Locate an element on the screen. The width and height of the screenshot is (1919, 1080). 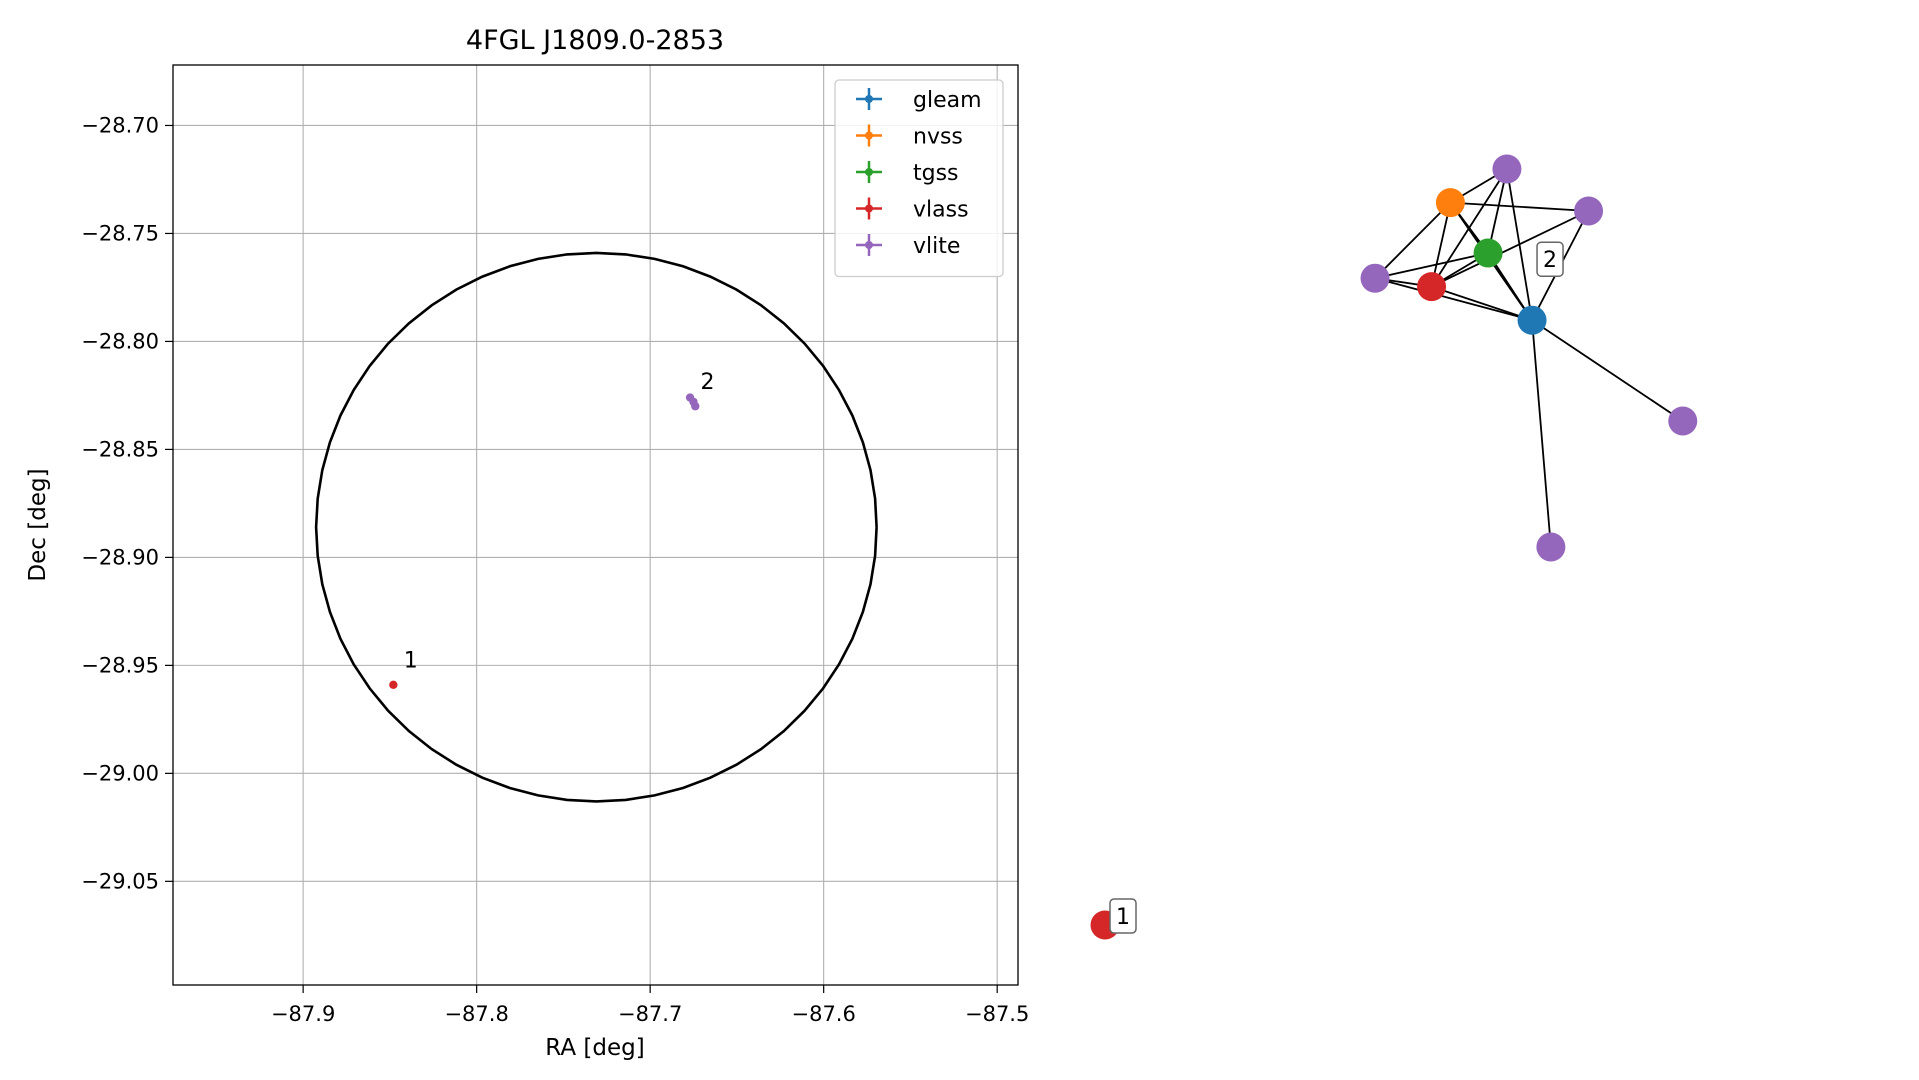
network-node-vlass_a is located at coordinates (1432, 287).